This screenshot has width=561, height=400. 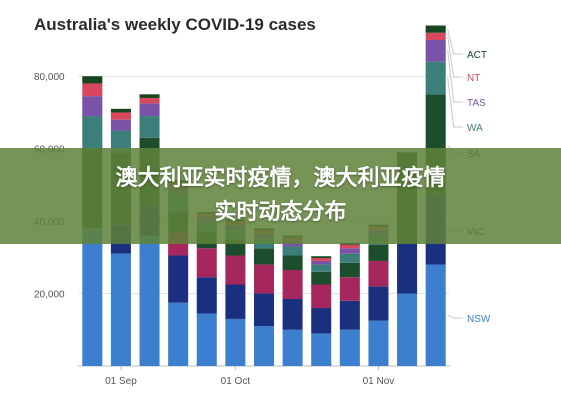 What do you see at coordinates (175, 24) in the screenshot?
I see `chart-title: Australia's weekly COVID-19 cases` at bounding box center [175, 24].